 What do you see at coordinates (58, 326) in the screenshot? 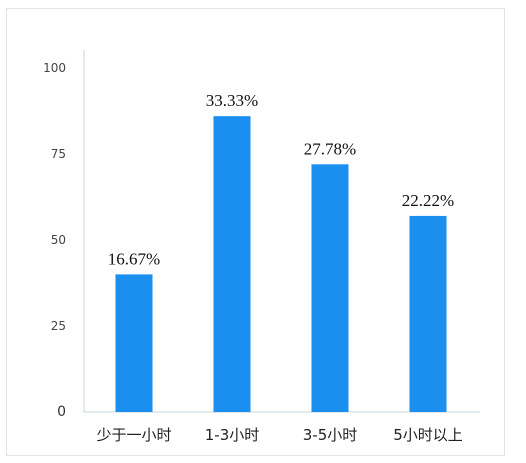
I see `y-tick-label: 25` at bounding box center [58, 326].